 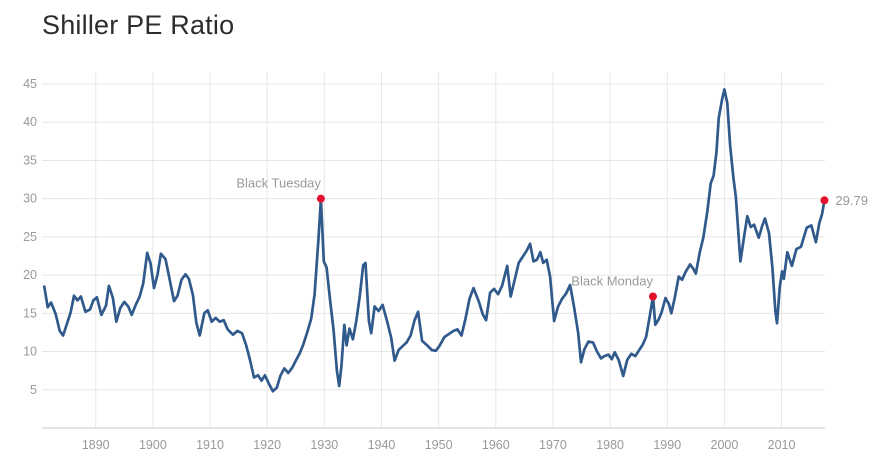 I want to click on x-axis-tick-label: 1980, so click(x=610, y=445).